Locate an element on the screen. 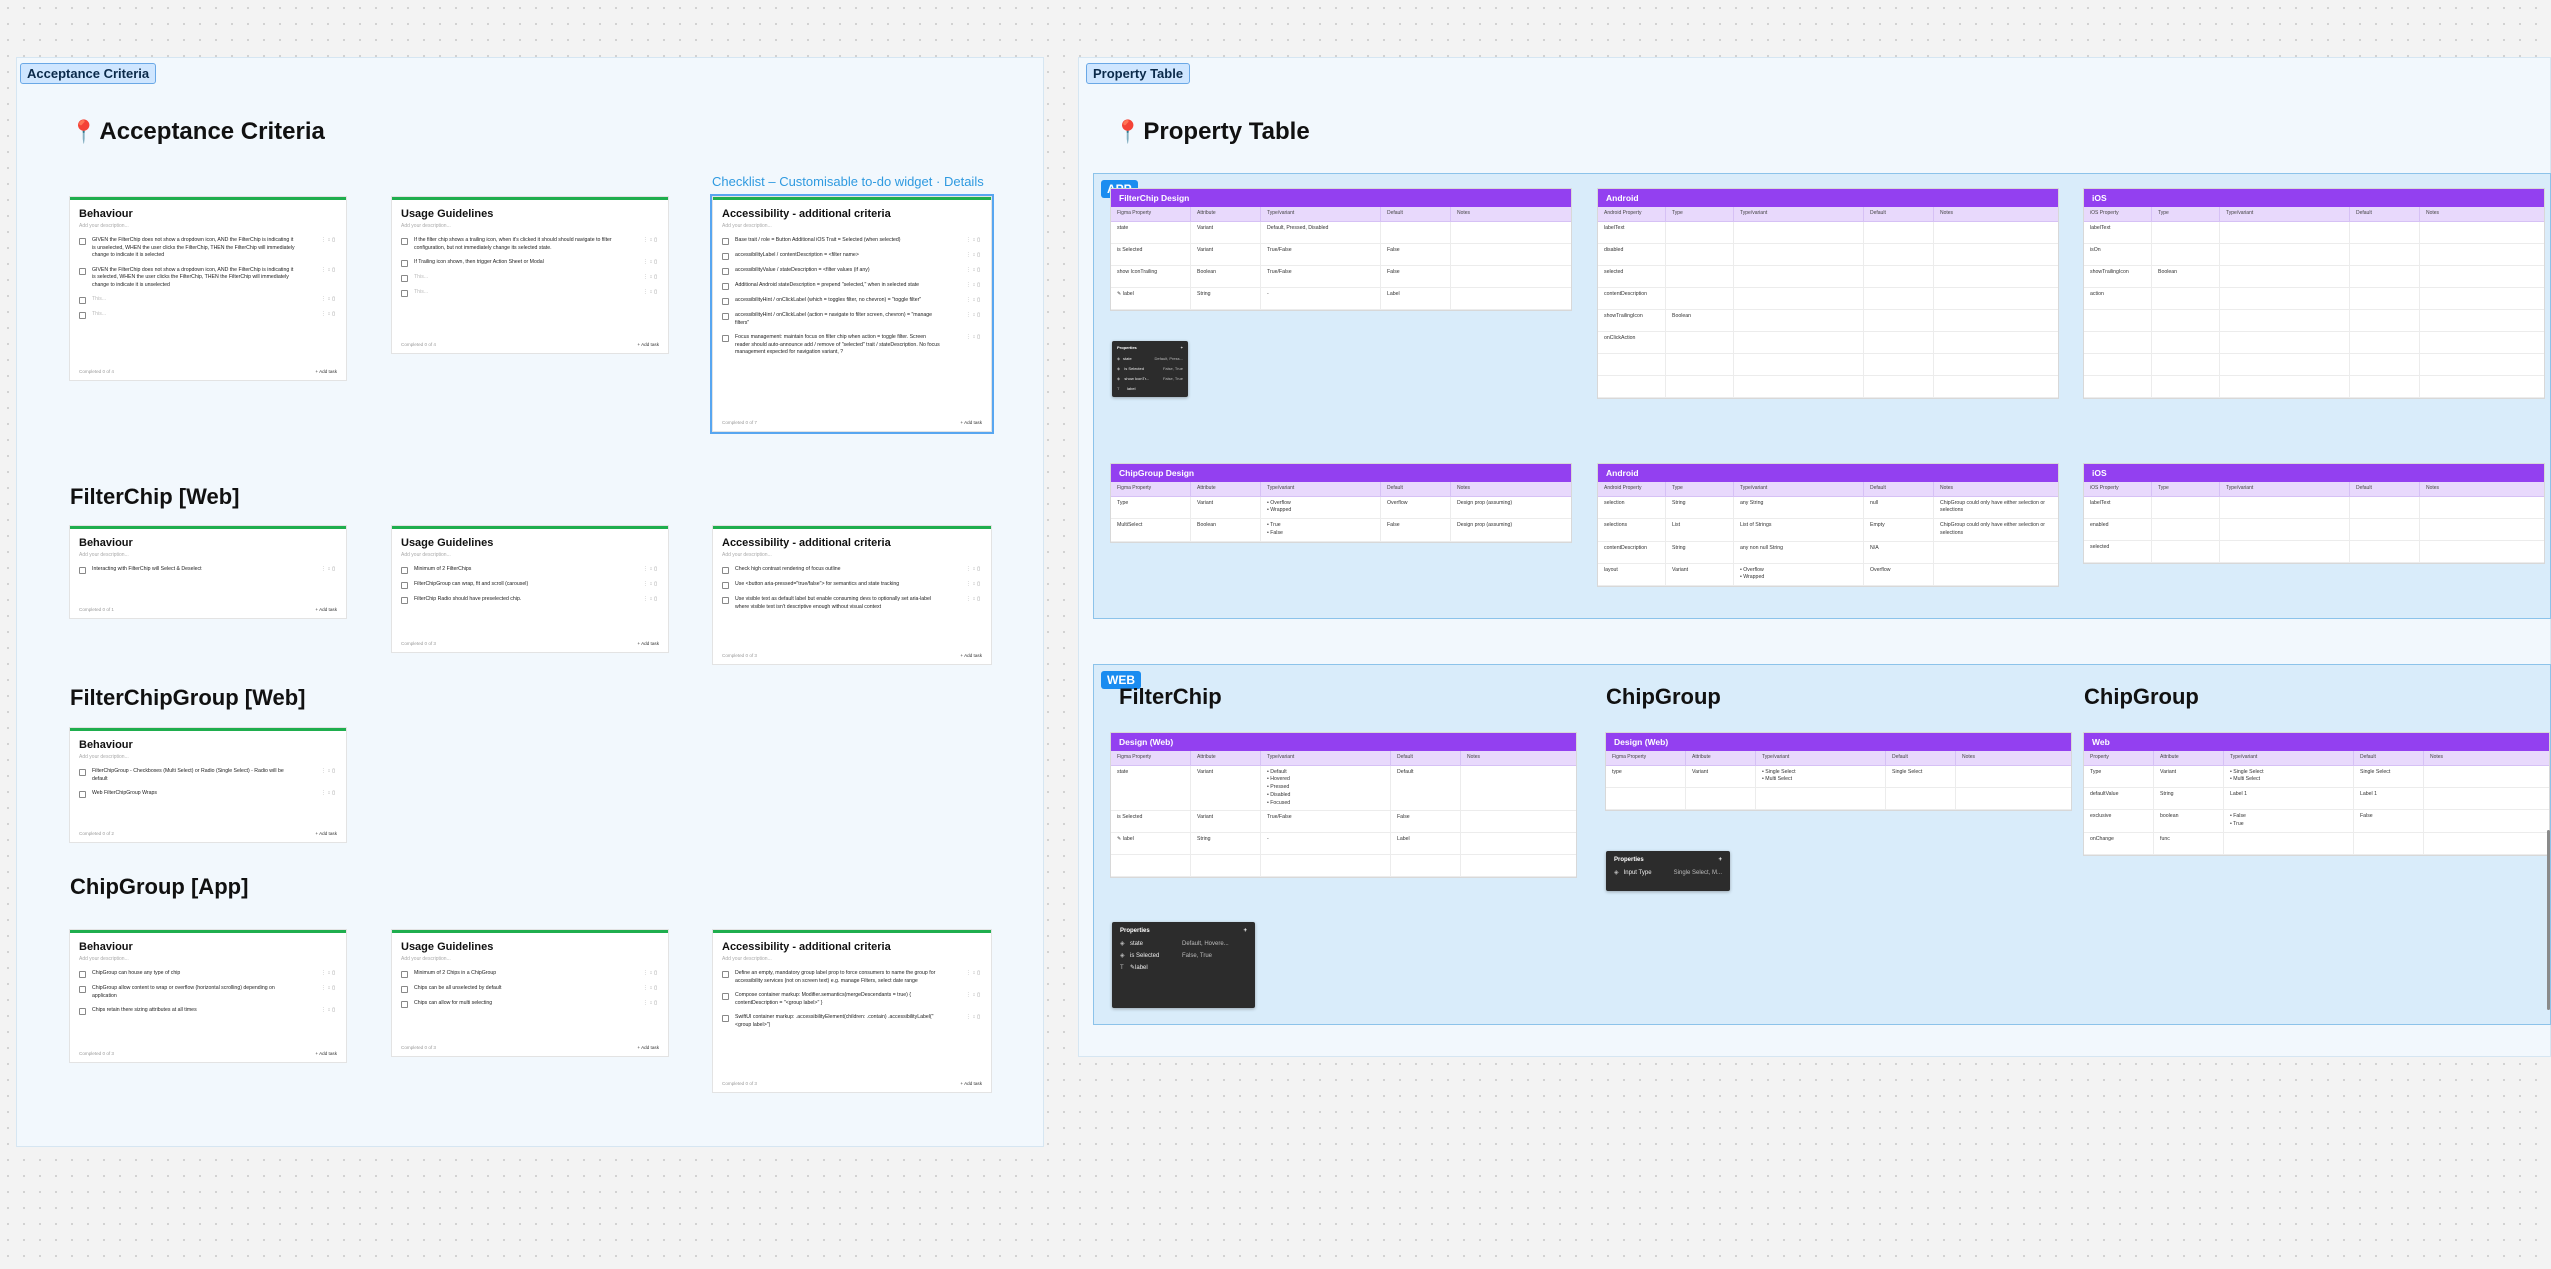 Image resolution: width=2551 pixels, height=1269 pixels. task-text: Chips can allow for multi selecting is located at coordinates (453, 1003).